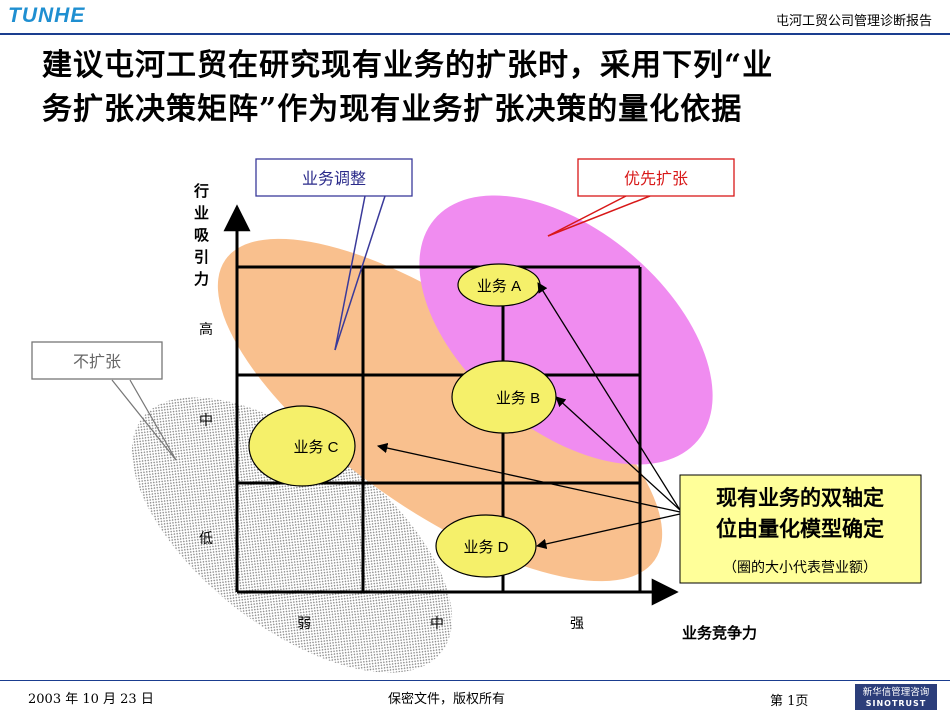 Image resolution: width=950 pixels, height=713 pixels. I want to click on business-a-label: 业务 A, so click(499, 286).